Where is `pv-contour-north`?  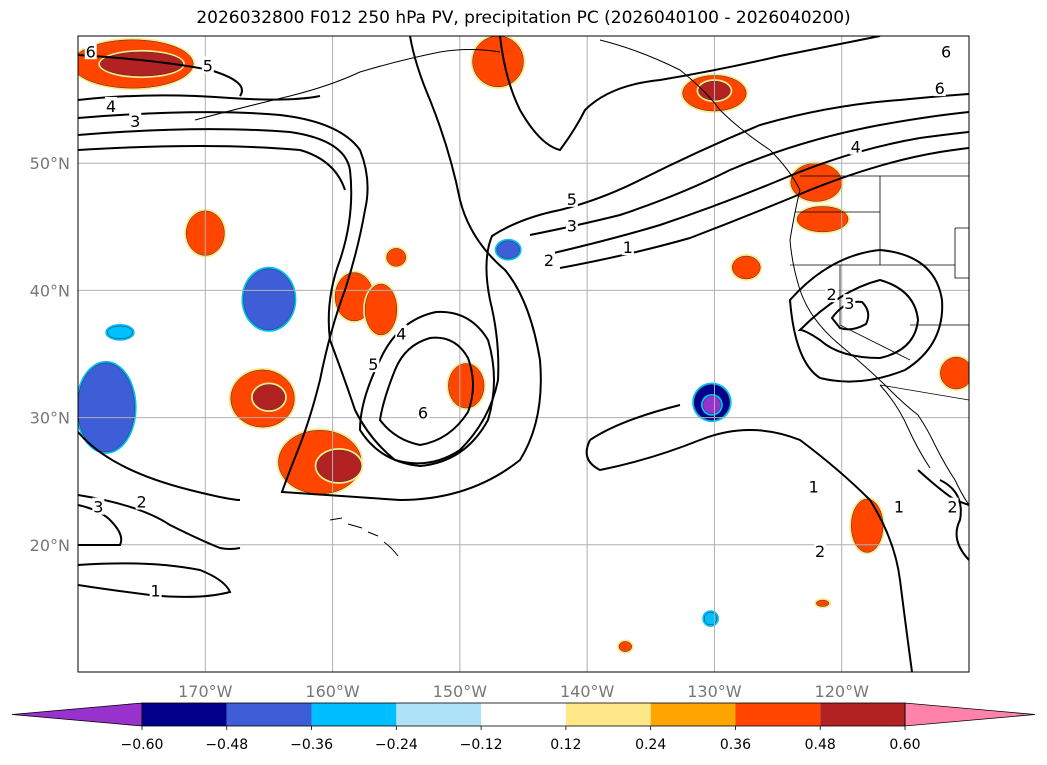 pv-contour-north is located at coordinates (690, 94).